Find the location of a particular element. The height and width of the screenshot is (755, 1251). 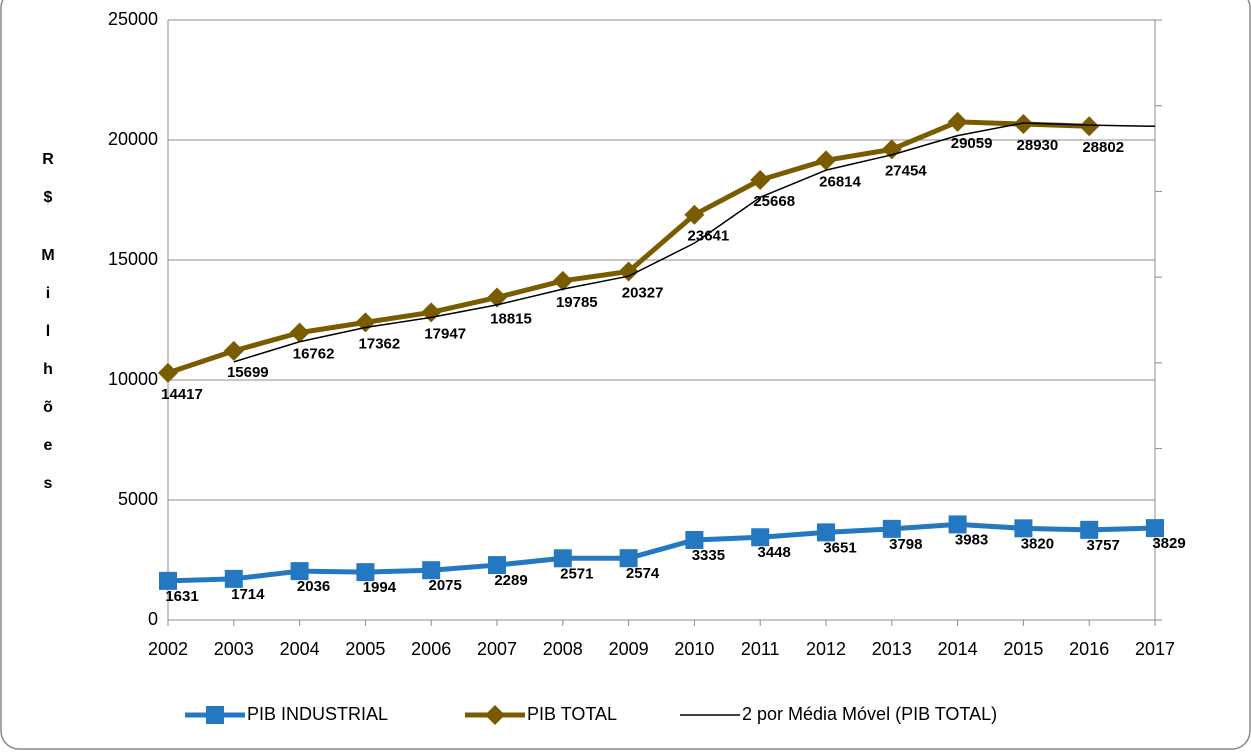

x-tick-label: 2013 is located at coordinates (892, 649).